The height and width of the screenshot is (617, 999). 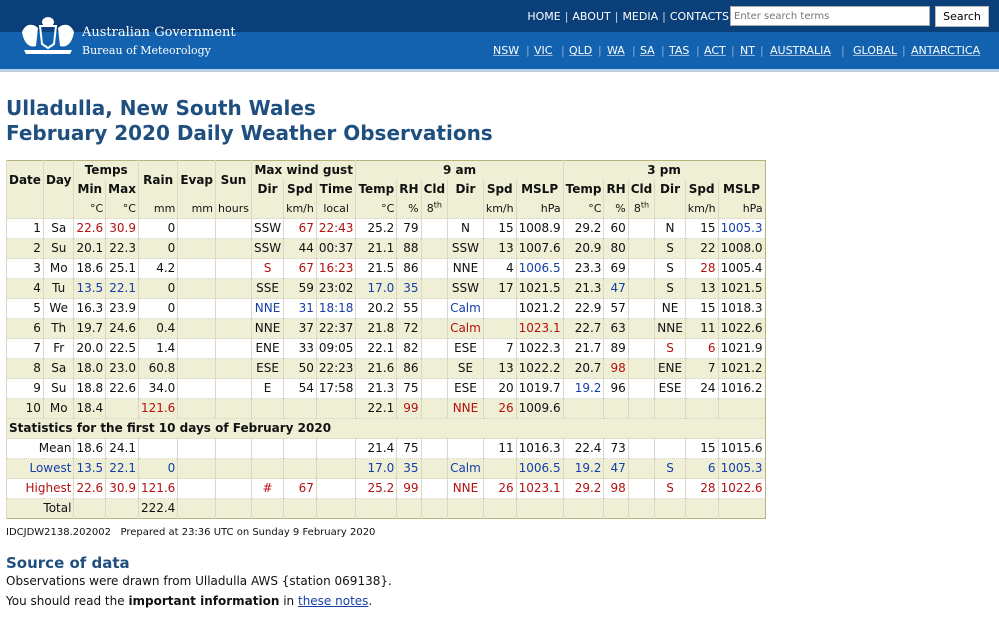 What do you see at coordinates (830, 16) in the screenshot?
I see `search-input` at bounding box center [830, 16].